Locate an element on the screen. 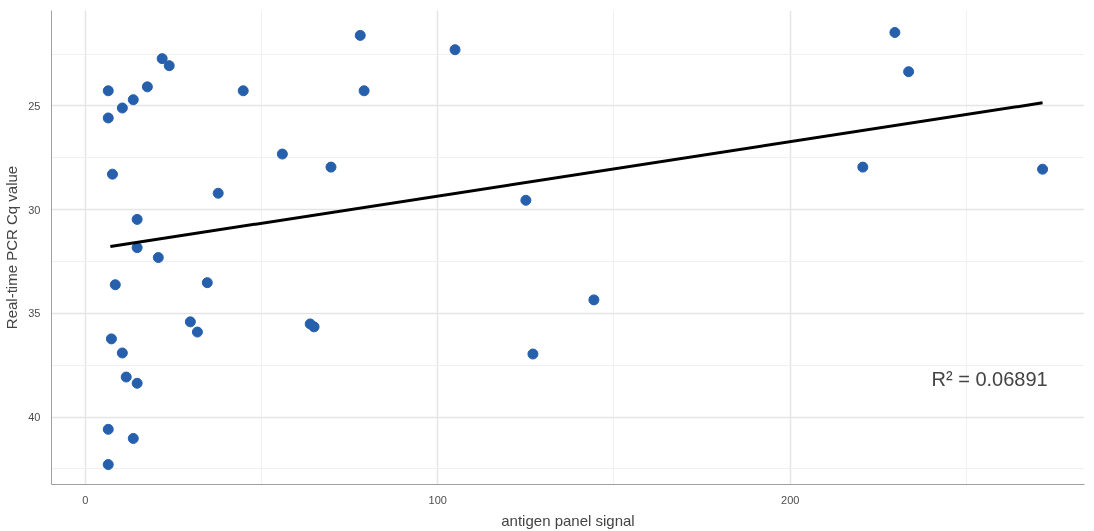 The image size is (1094, 531). annotation: R² = 0.06891 is located at coordinates (989, 378).